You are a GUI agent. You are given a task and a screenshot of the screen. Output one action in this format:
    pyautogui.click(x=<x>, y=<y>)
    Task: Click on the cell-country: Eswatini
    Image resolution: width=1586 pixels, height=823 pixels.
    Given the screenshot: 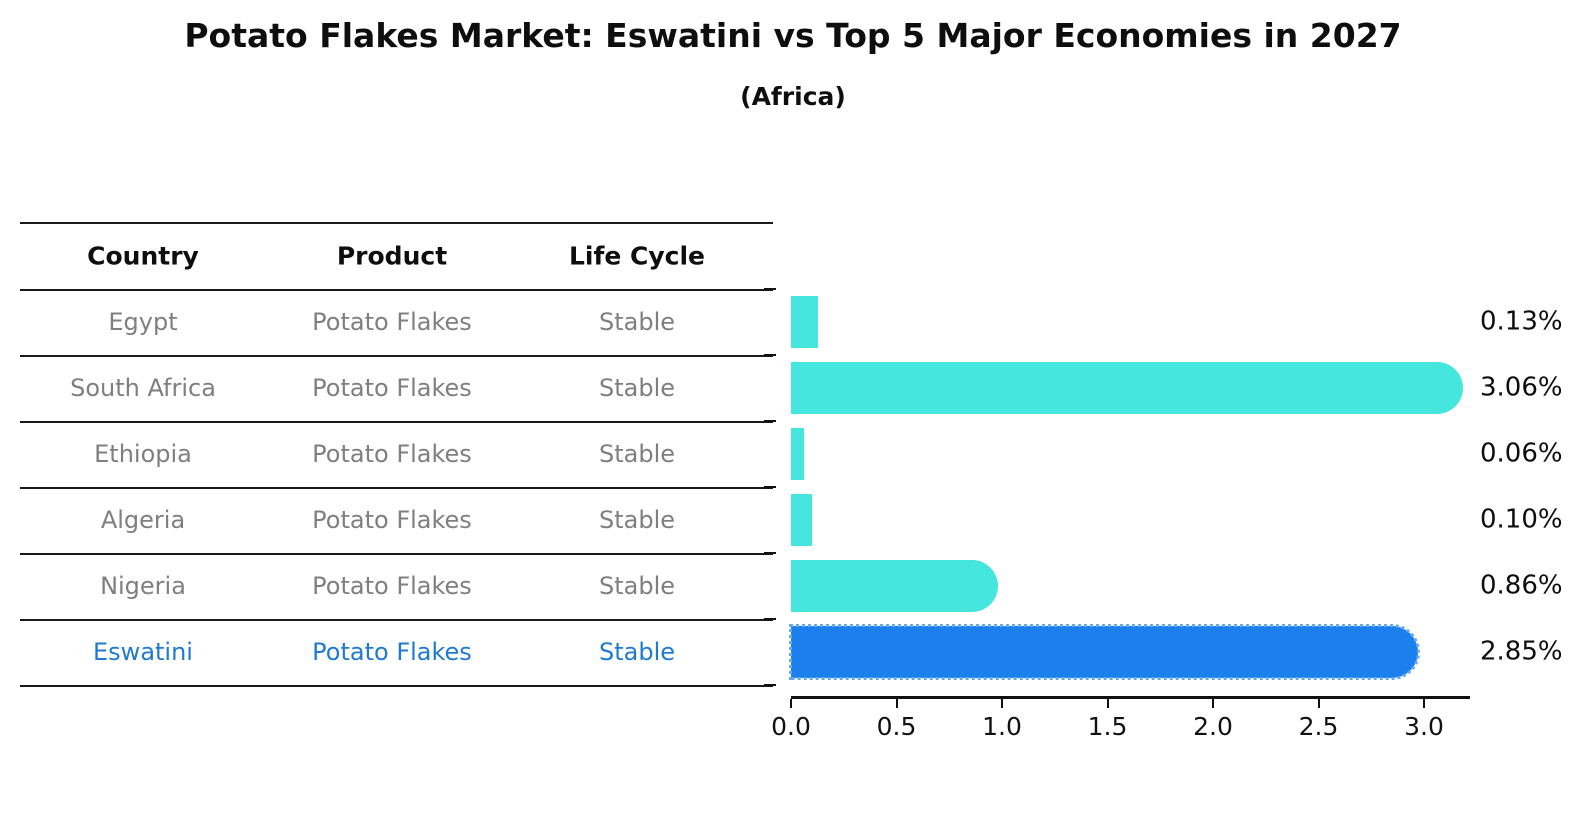 What is the action you would take?
    pyautogui.click(x=143, y=652)
    